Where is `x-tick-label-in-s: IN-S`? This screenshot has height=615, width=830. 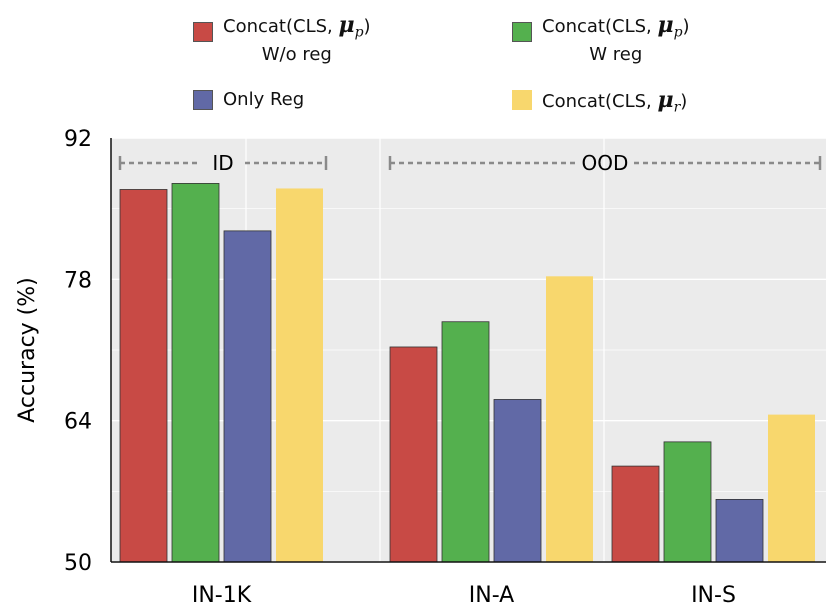
x-tick-label-in-s: IN-S is located at coordinates (713, 595).